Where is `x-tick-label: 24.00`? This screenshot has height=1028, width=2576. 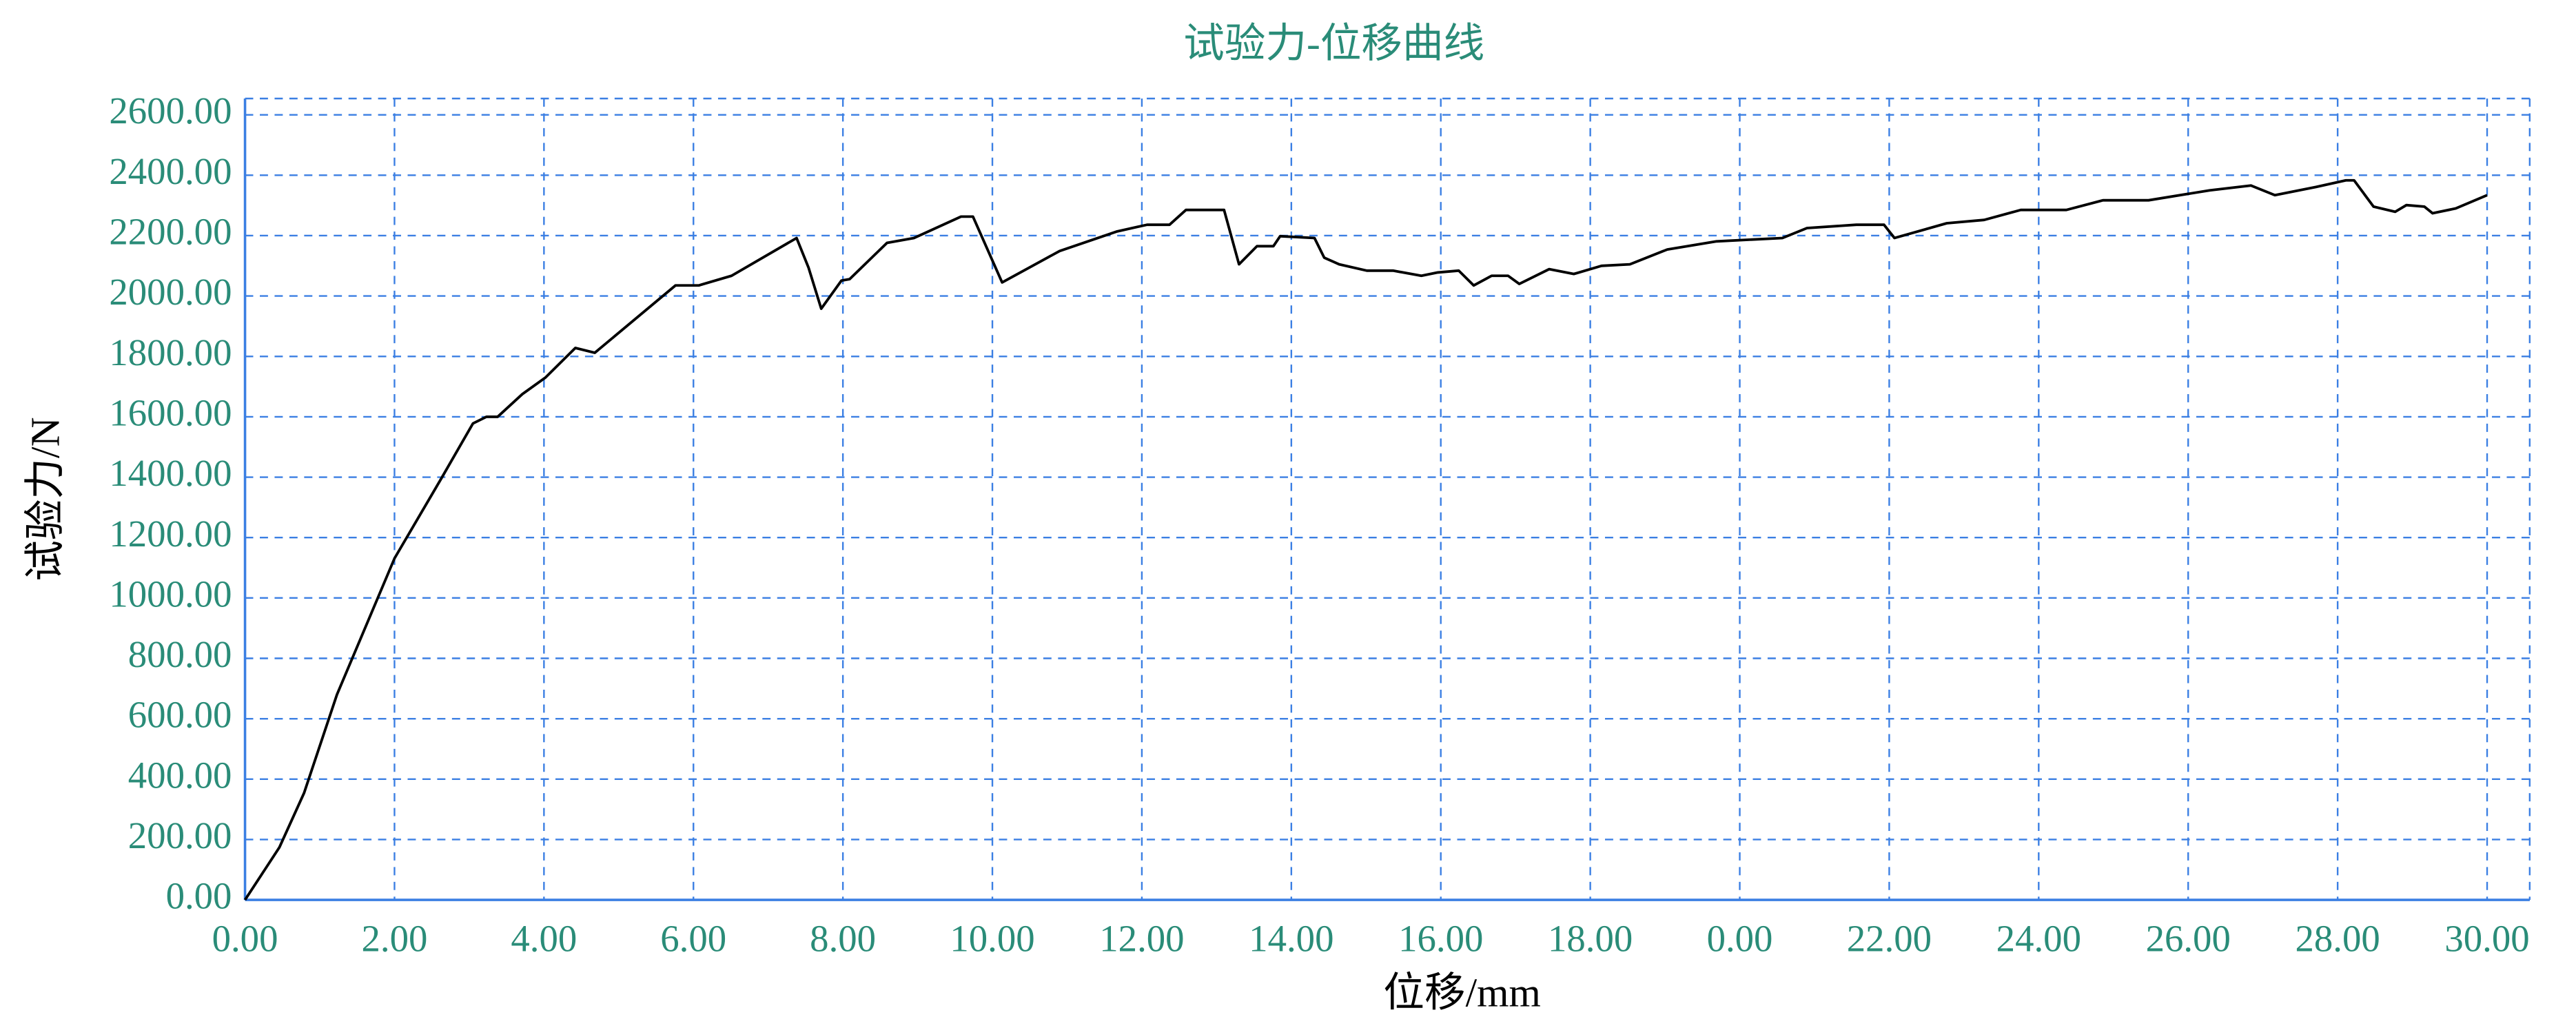
x-tick-label: 24.00 is located at coordinates (2038, 939).